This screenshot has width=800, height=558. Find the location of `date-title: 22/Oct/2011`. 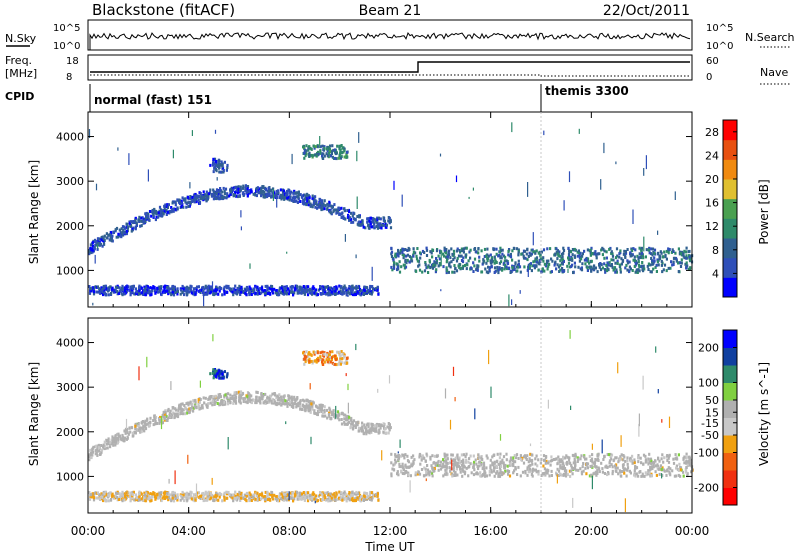

date-title: 22/Oct/2011 is located at coordinates (646, 11).